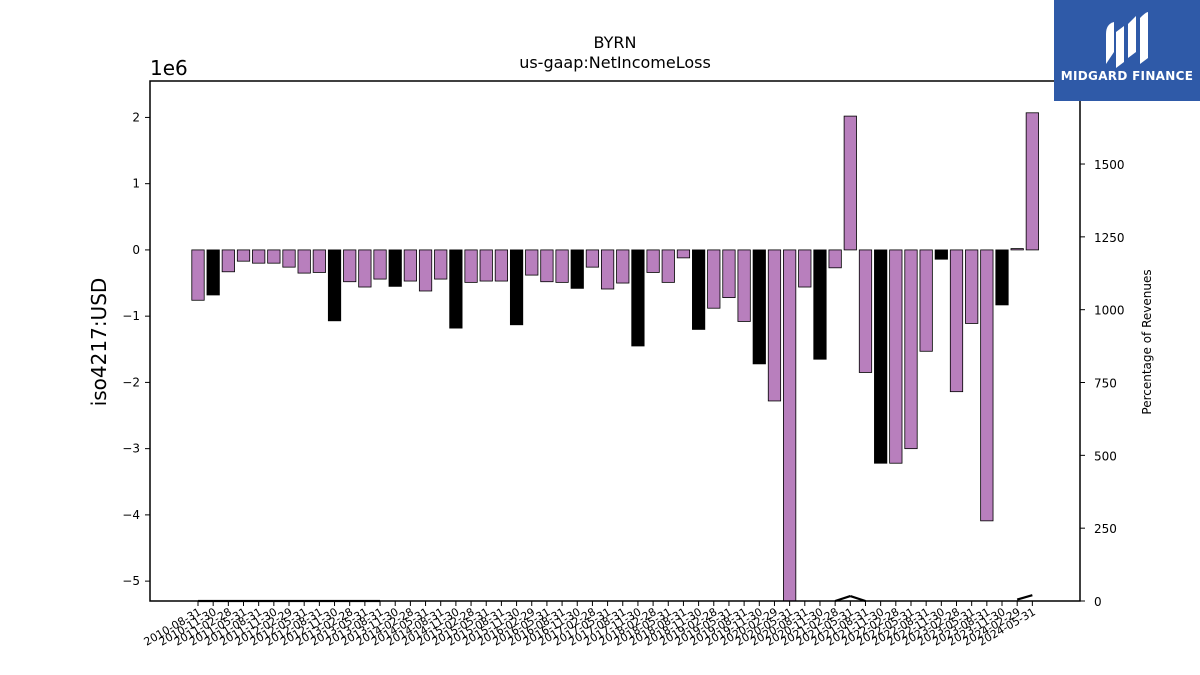 The width and height of the screenshot is (1200, 675). I want to click on y2-tick-label: 1500, so click(1109, 165).